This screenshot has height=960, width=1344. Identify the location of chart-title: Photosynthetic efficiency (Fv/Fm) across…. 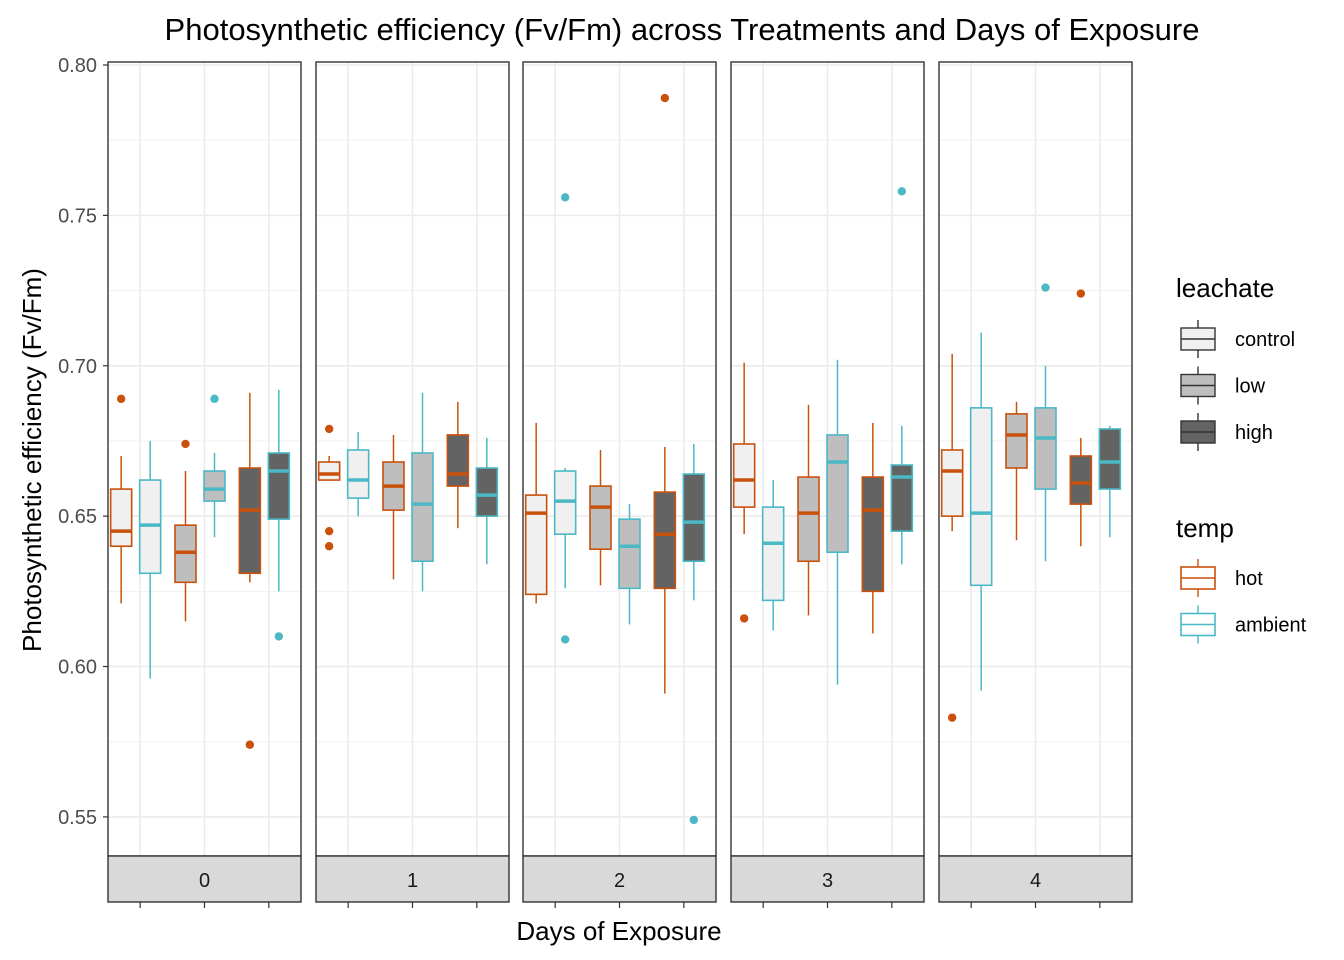
(682, 29).